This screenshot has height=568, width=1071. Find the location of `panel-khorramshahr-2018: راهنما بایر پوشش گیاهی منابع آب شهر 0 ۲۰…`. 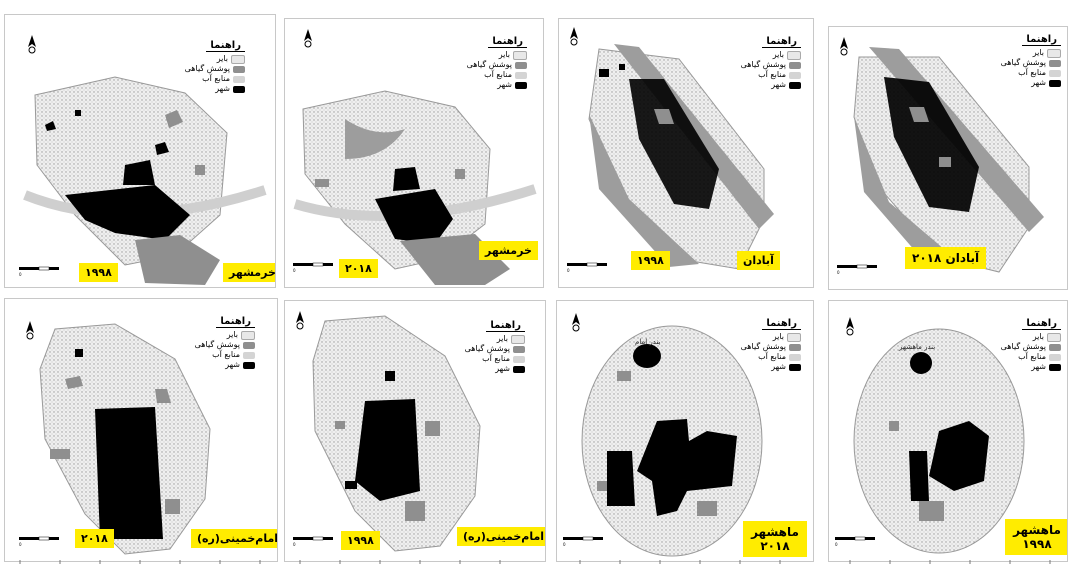

panel-khorramshahr-2018: راهنما بایر پوشش گیاهی منابع آب شهر 0 ۲۰… is located at coordinates (414, 153).